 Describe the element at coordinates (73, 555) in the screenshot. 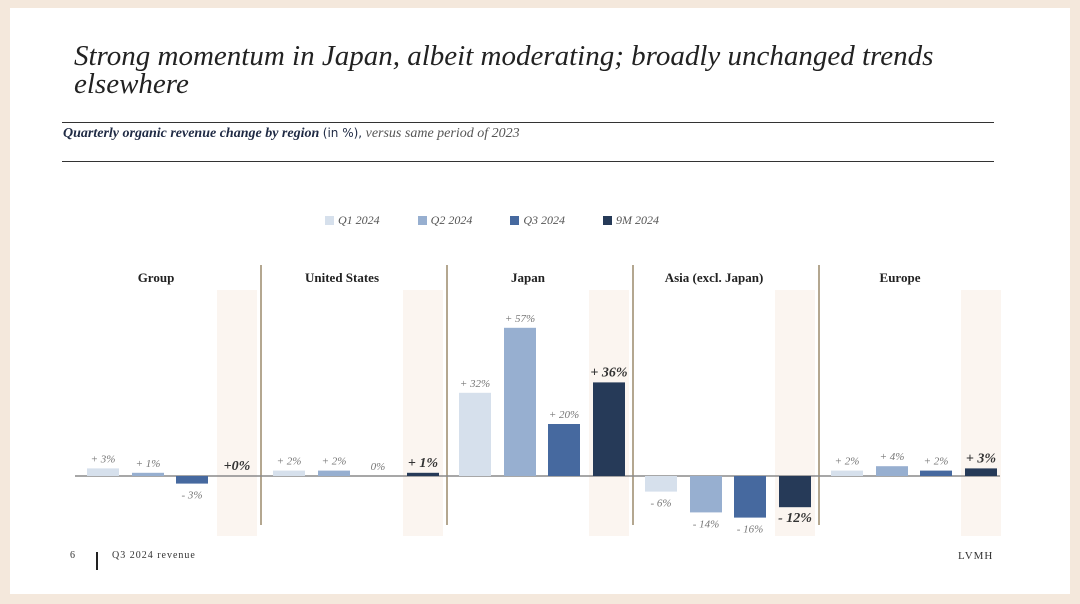

I see `page-number: 6` at that location.